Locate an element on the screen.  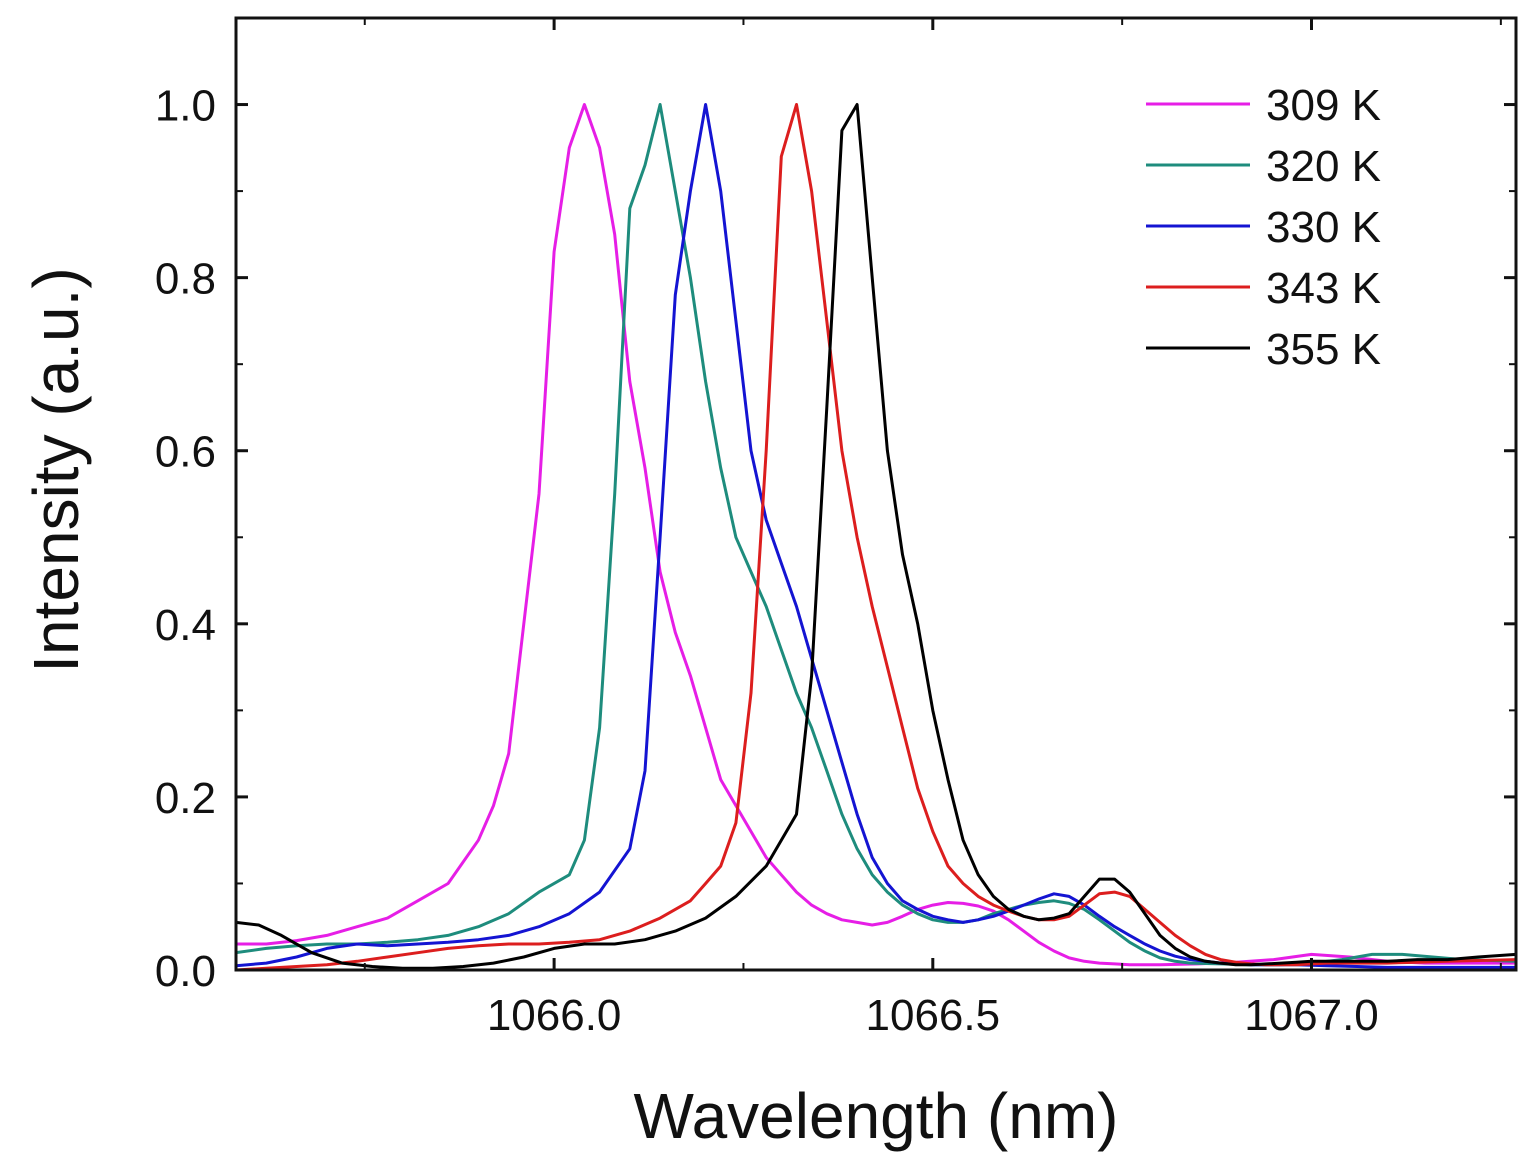
legend-label-309-k: 309 K is located at coordinates (1323, 105).